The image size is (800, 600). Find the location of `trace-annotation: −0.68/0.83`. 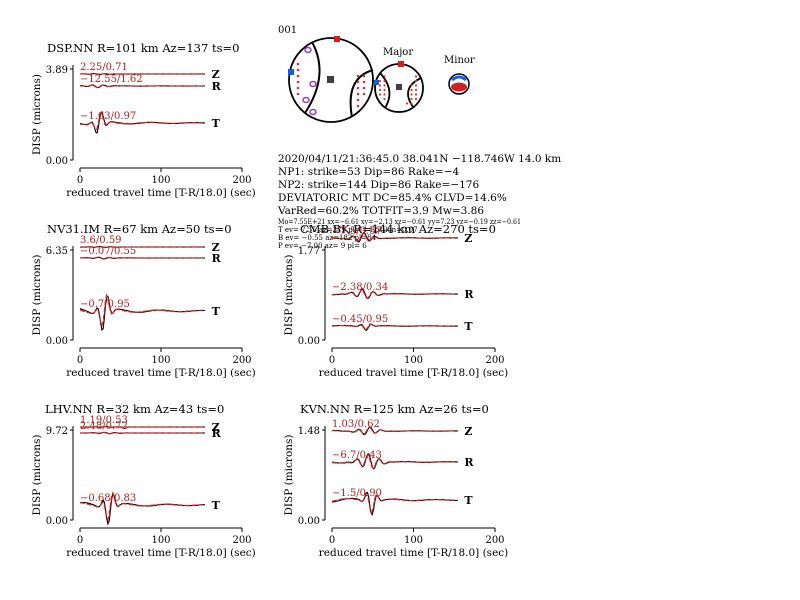

trace-annotation: −0.68/0.83 is located at coordinates (108, 498).